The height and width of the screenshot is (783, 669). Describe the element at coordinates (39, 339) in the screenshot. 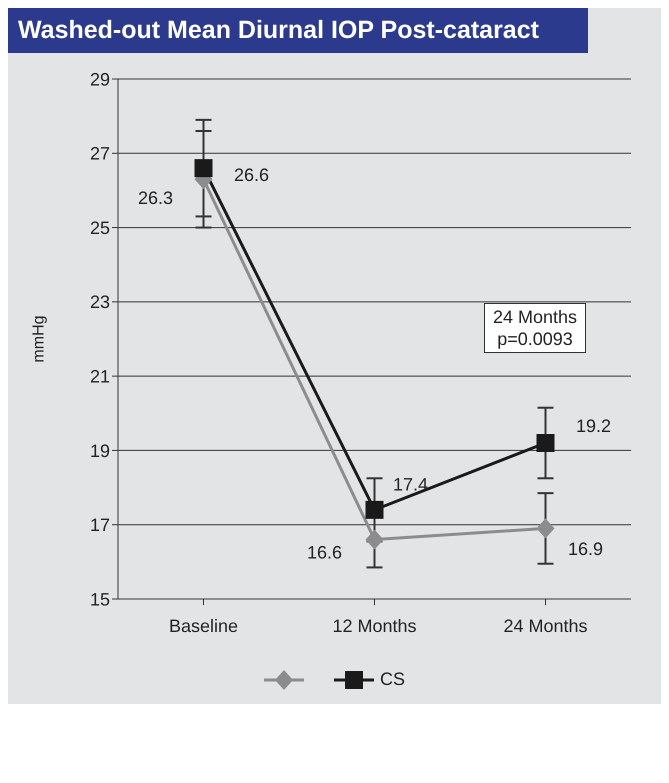

I see `y-axis-title: mmHg` at that location.